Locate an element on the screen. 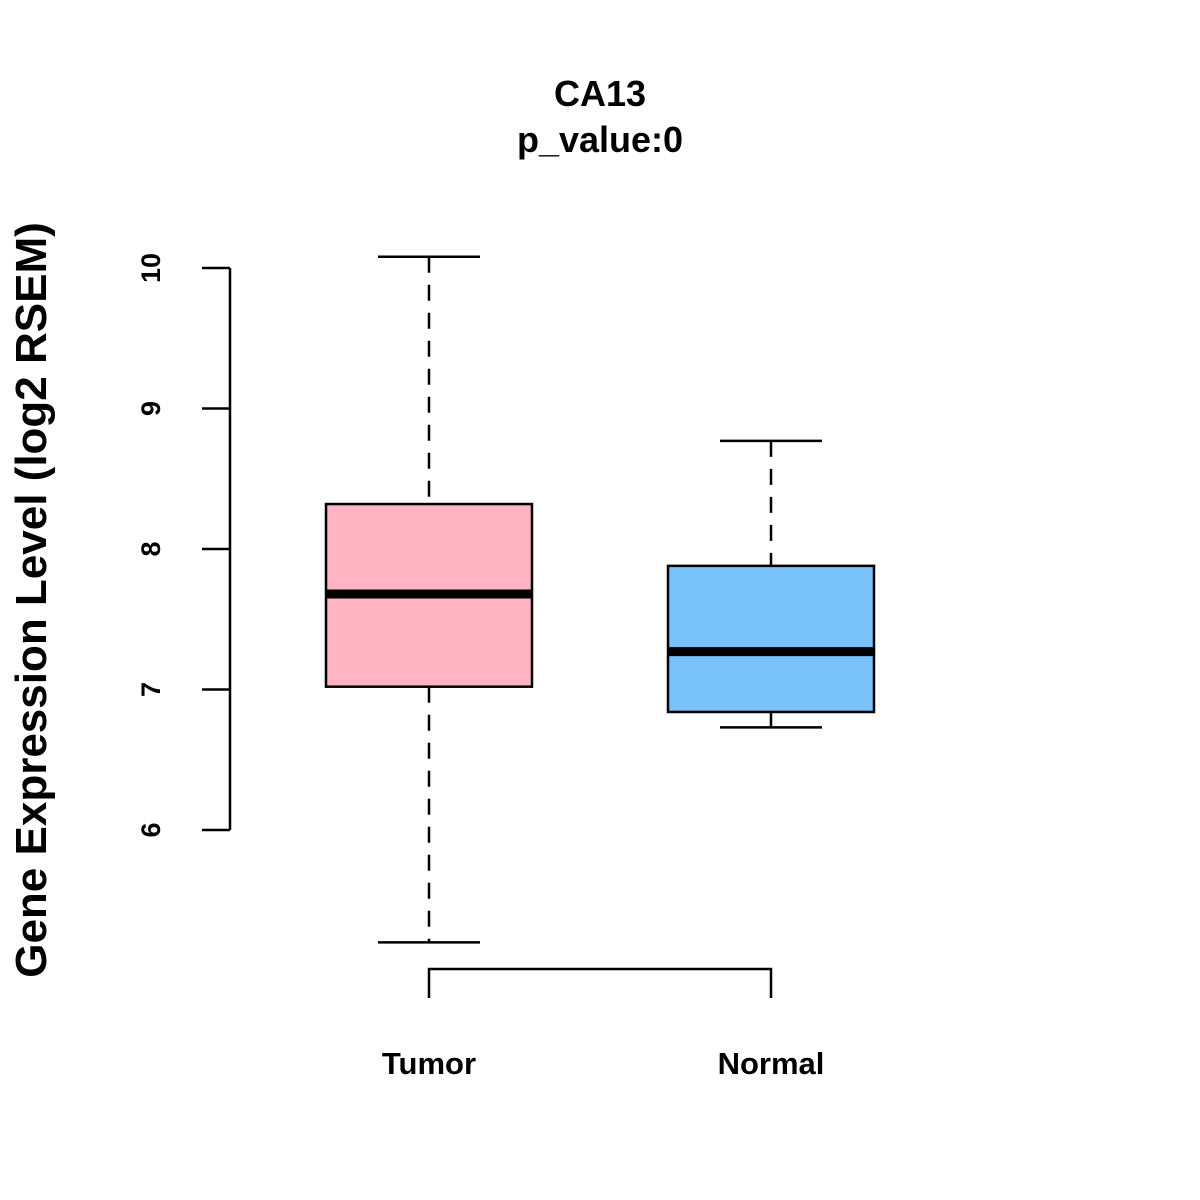  normal-box is located at coordinates (771, 639).